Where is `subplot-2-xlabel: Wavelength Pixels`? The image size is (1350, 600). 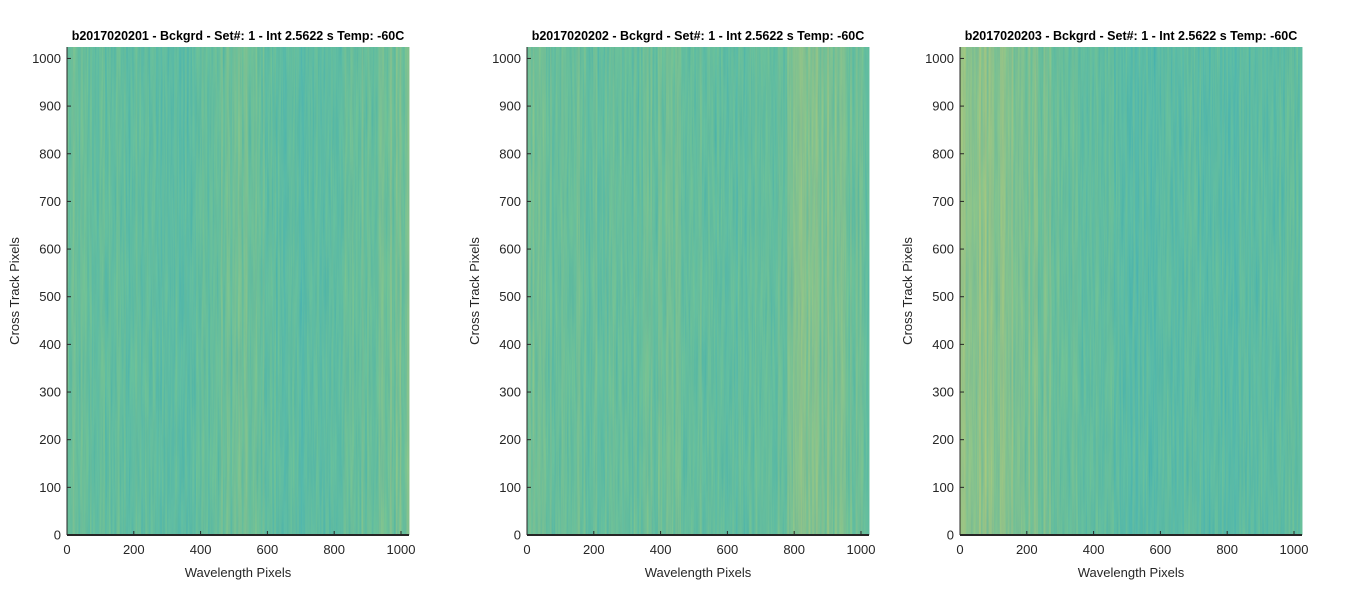 subplot-2-xlabel: Wavelength Pixels is located at coordinates (698, 572).